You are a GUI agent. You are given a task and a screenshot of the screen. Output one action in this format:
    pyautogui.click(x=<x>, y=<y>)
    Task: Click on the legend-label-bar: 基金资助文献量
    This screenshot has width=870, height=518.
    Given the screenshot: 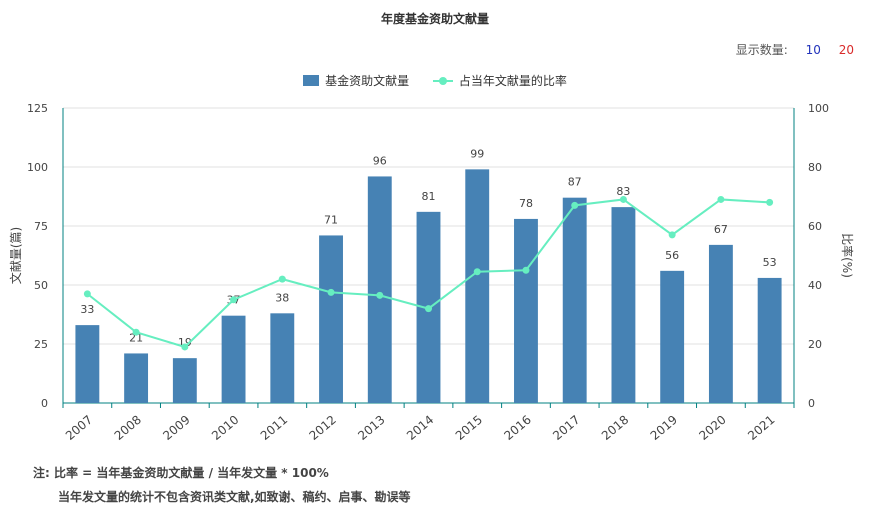 What is the action you would take?
    pyautogui.click(x=367, y=81)
    